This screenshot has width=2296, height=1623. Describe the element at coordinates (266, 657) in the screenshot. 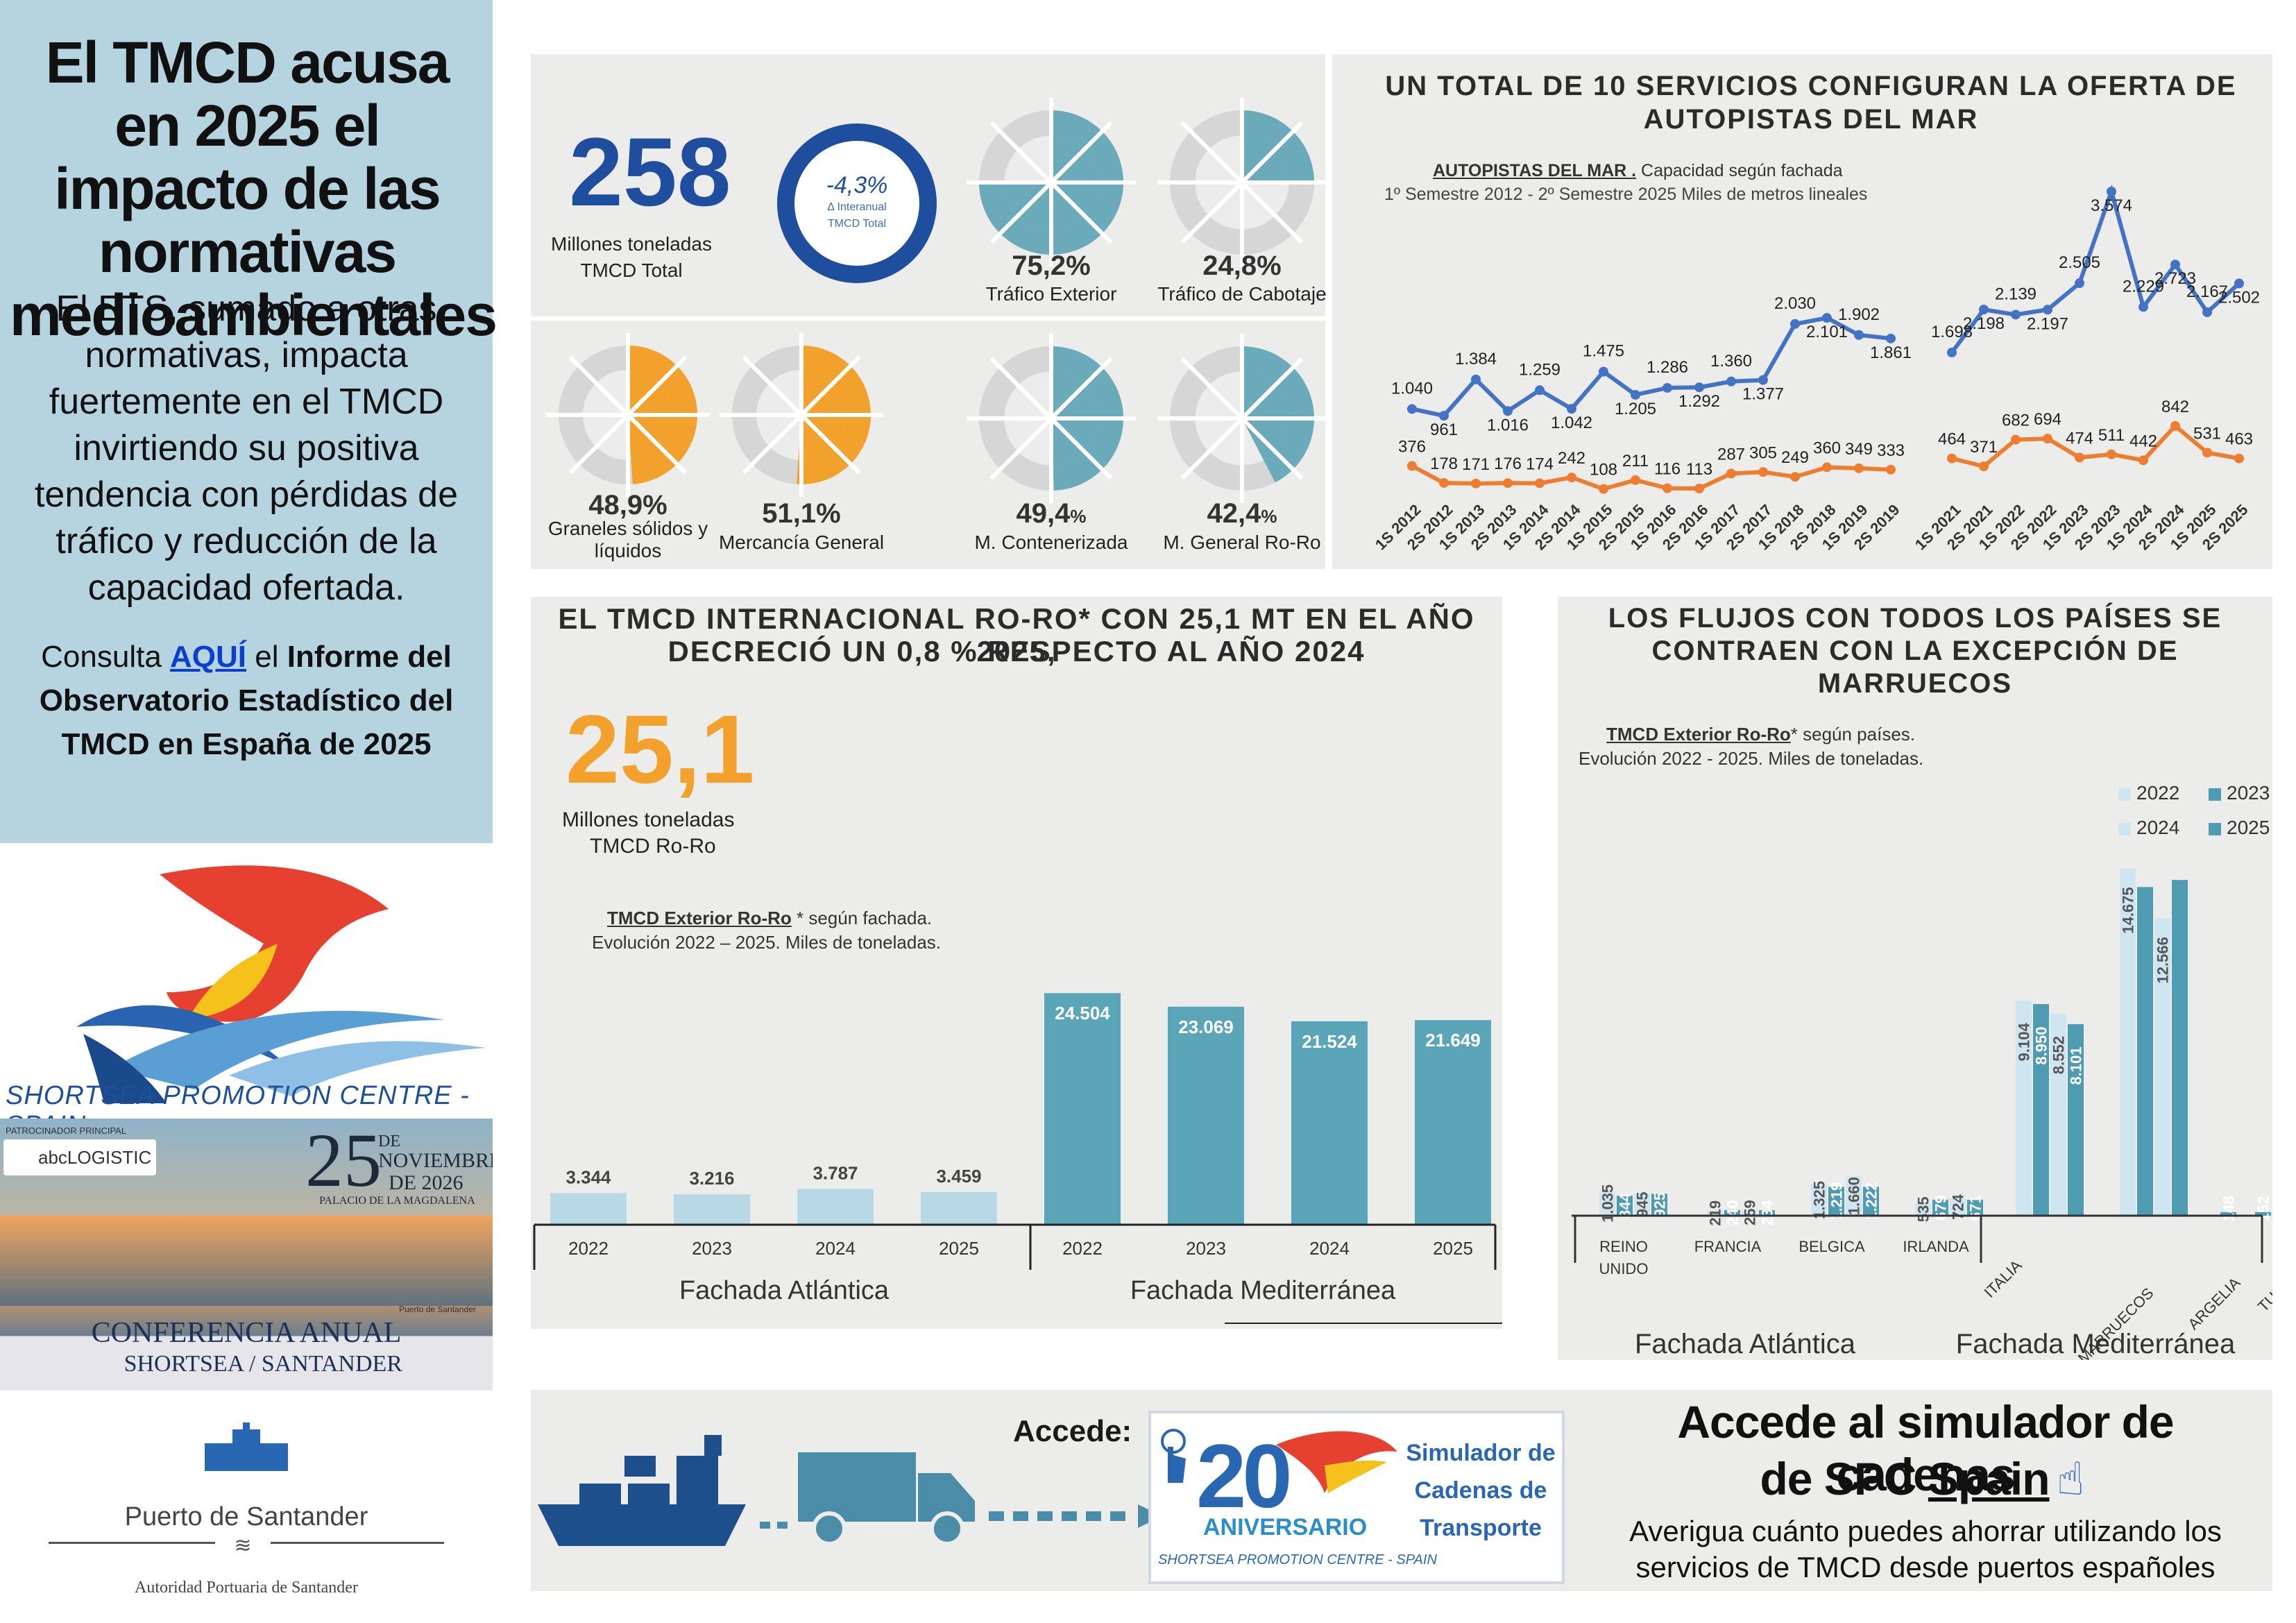

I see `consult-mid: el` at that location.